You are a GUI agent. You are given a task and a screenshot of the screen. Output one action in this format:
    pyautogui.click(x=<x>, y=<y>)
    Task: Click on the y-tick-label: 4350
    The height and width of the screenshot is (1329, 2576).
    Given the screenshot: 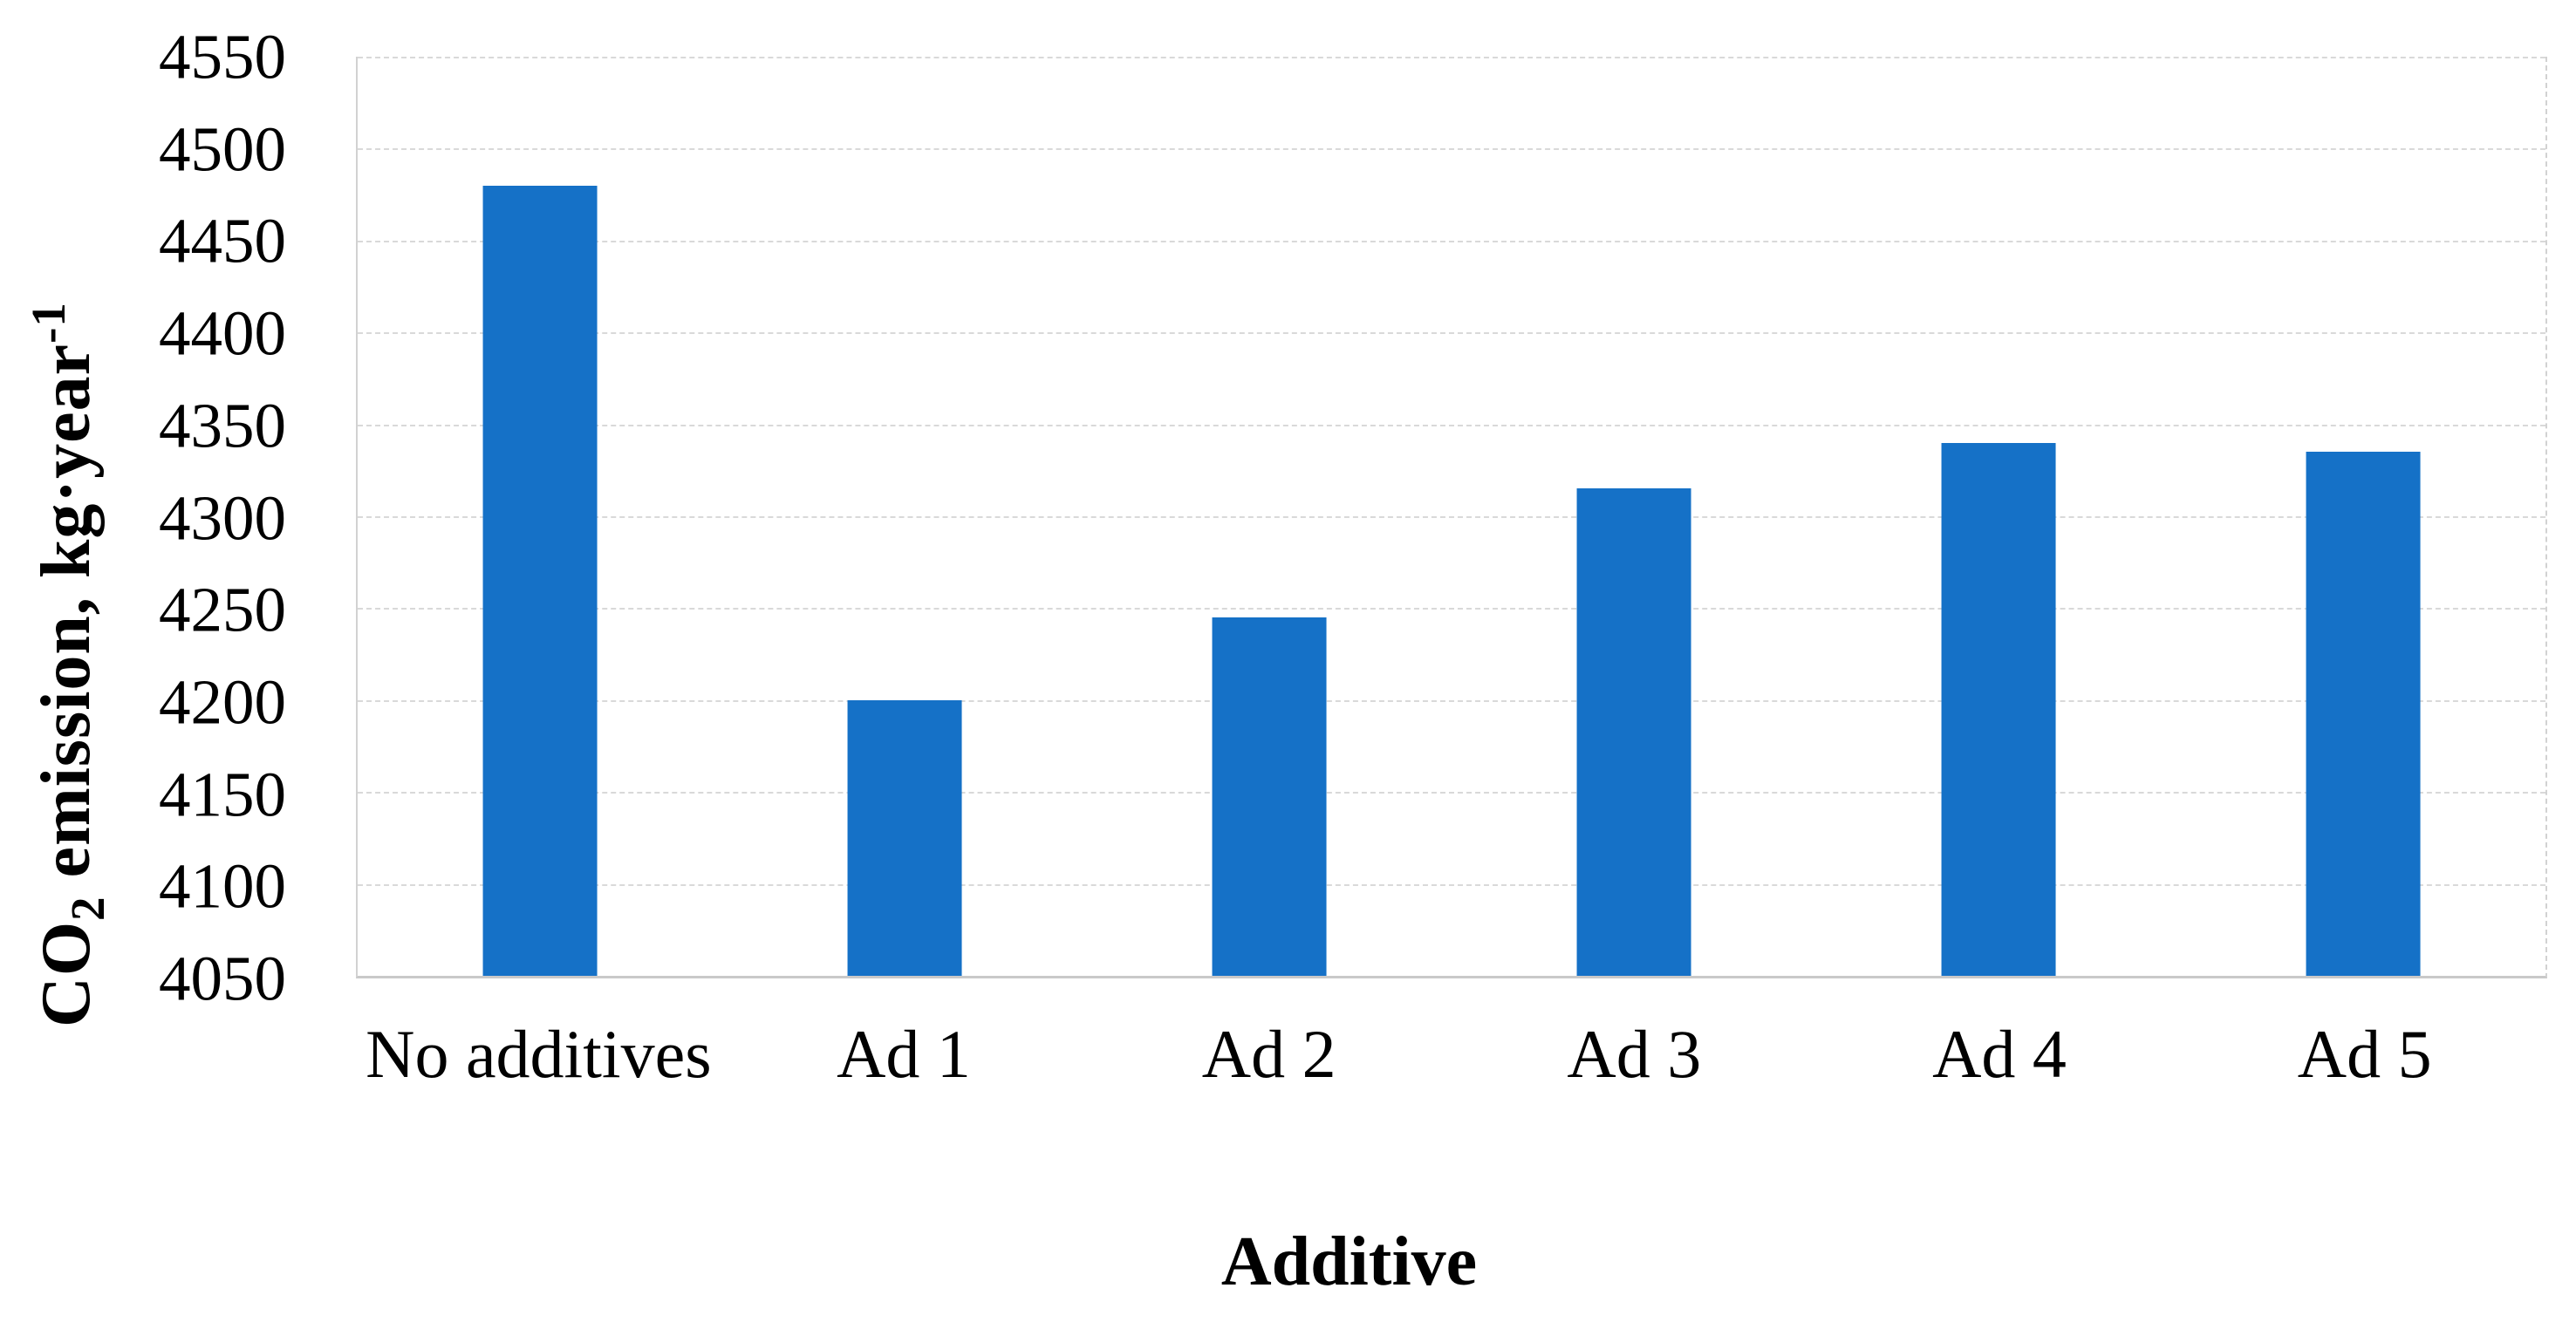 What is the action you would take?
    pyautogui.click(x=222, y=425)
    